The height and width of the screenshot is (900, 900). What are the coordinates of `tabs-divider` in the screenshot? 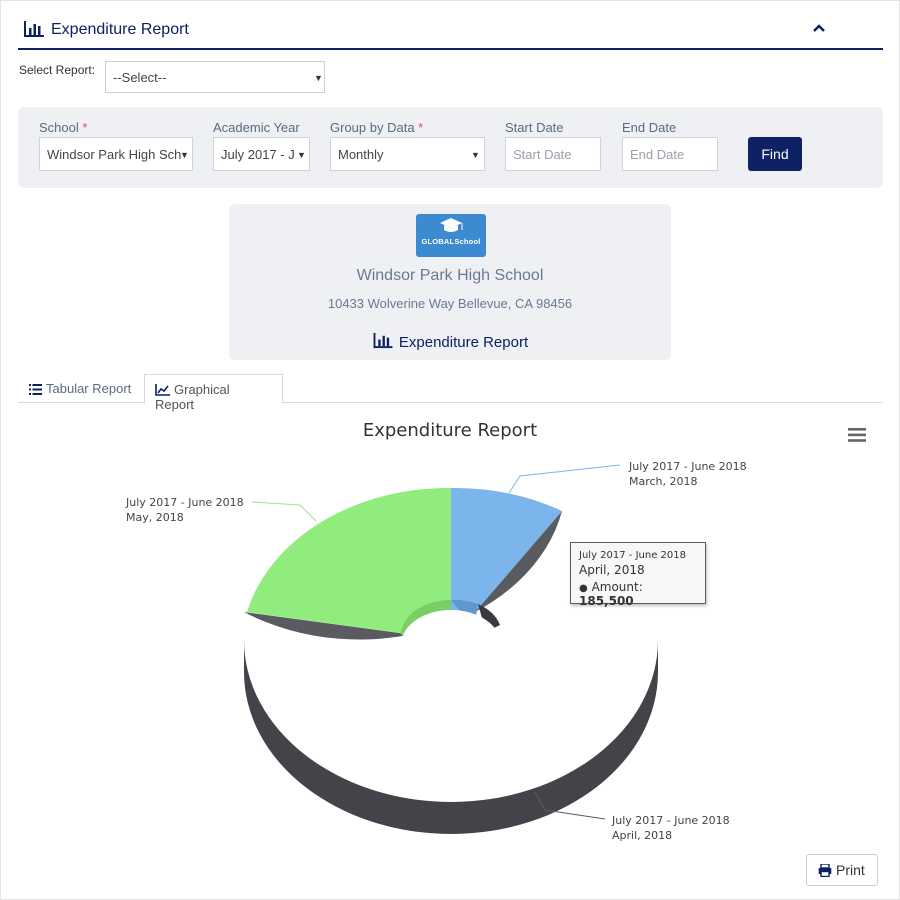 It's located at (450, 402).